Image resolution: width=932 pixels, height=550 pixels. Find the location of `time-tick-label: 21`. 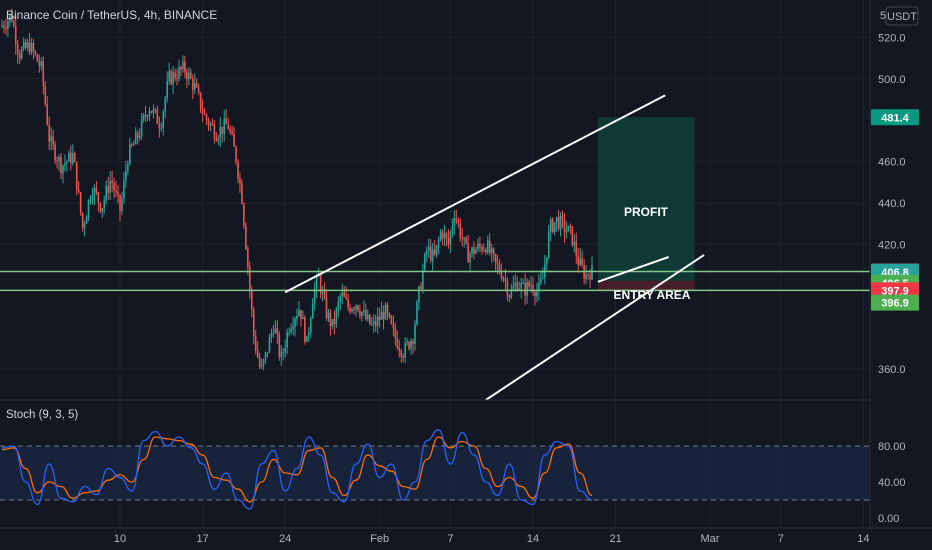

time-tick-label: 21 is located at coordinates (615, 539).